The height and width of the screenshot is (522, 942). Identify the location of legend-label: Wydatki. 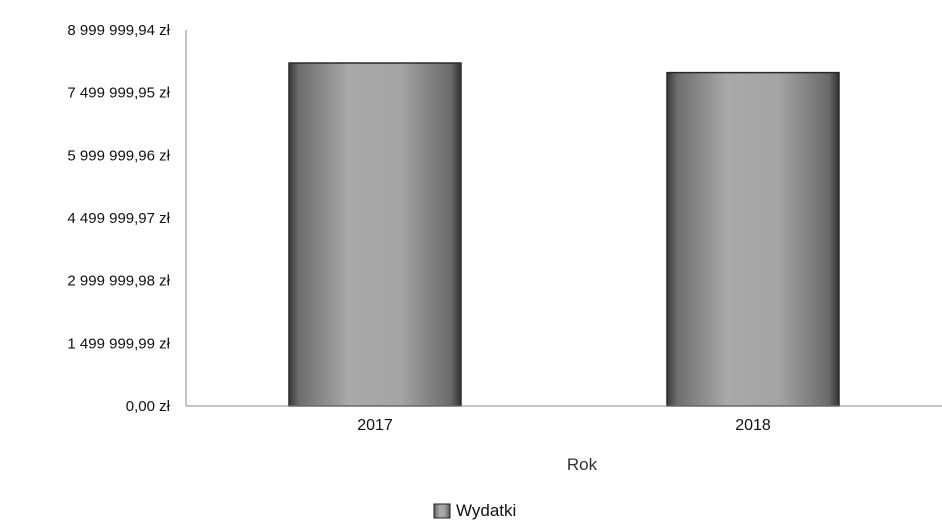
(486, 510).